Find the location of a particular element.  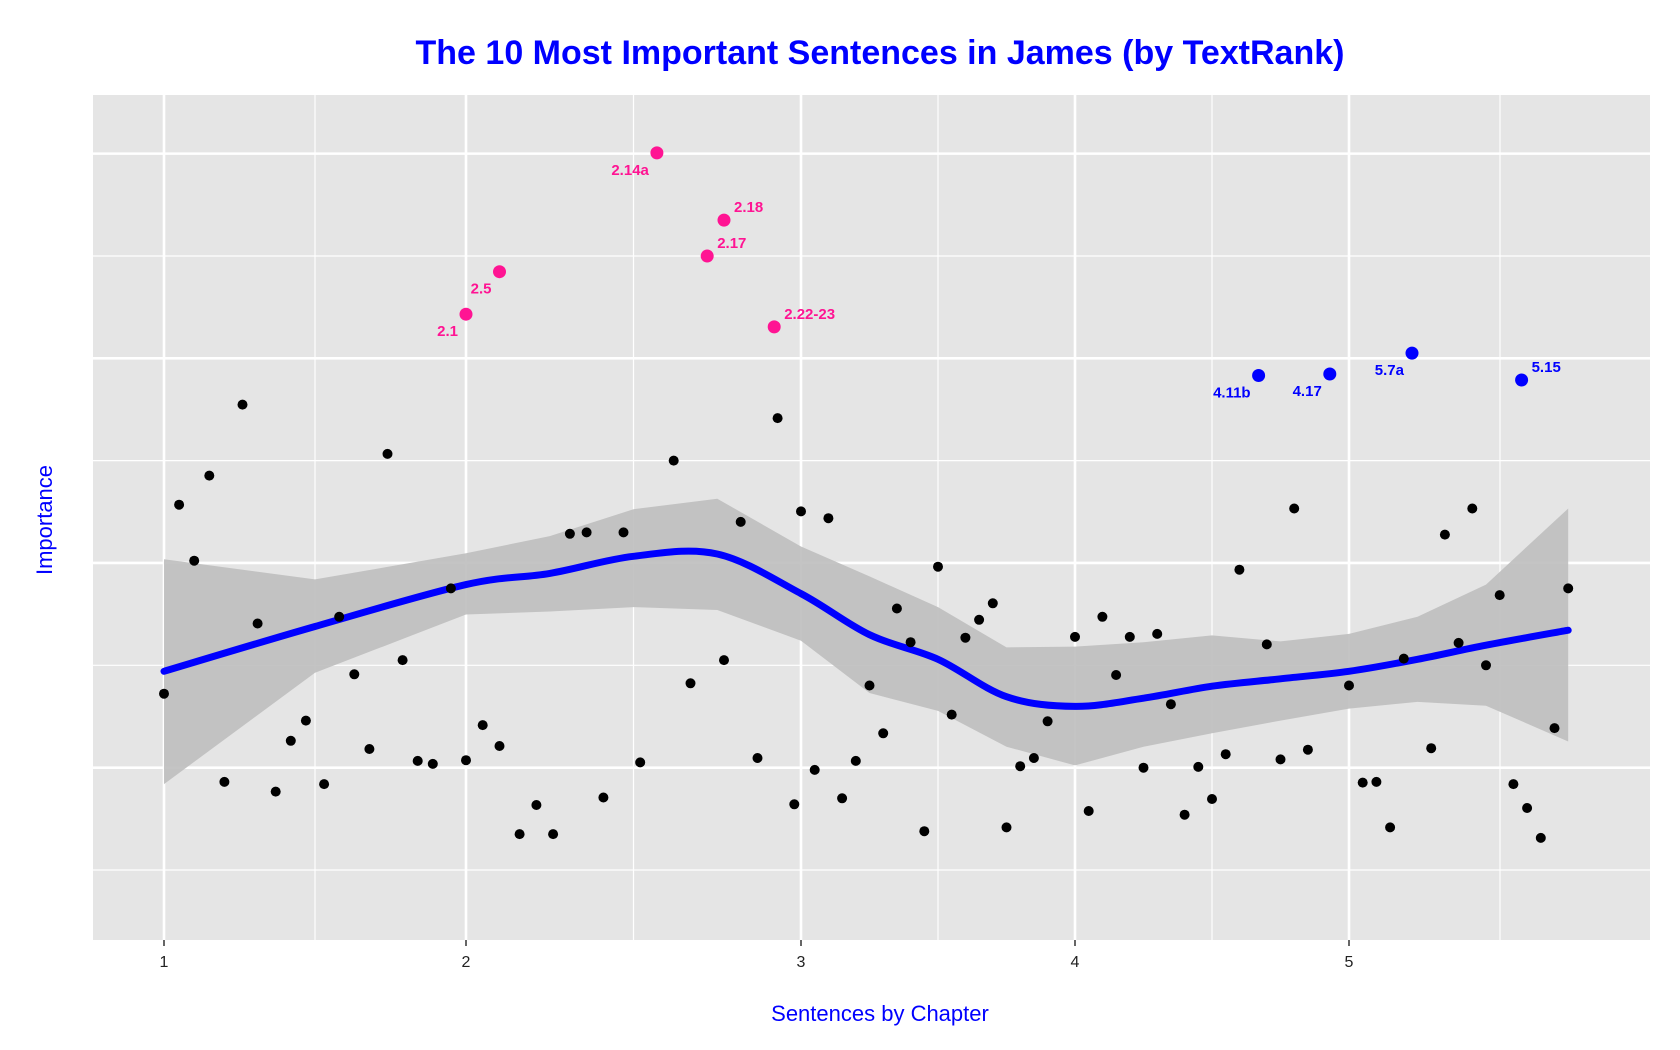

smooth-line-path is located at coordinates (866, 628).